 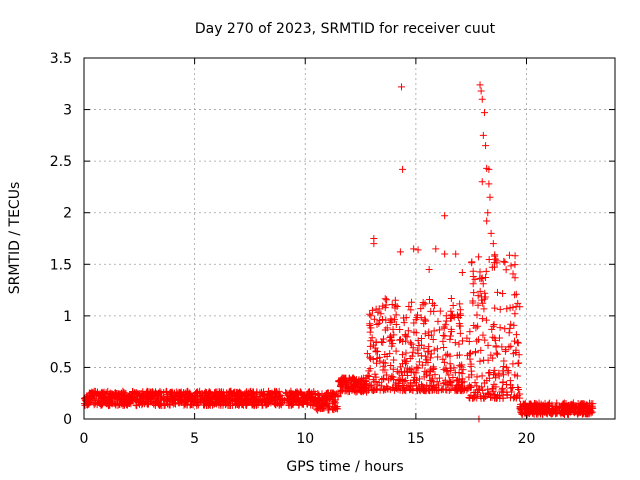 I want to click on x-axis-label: GPS time / hours, so click(x=344, y=467).